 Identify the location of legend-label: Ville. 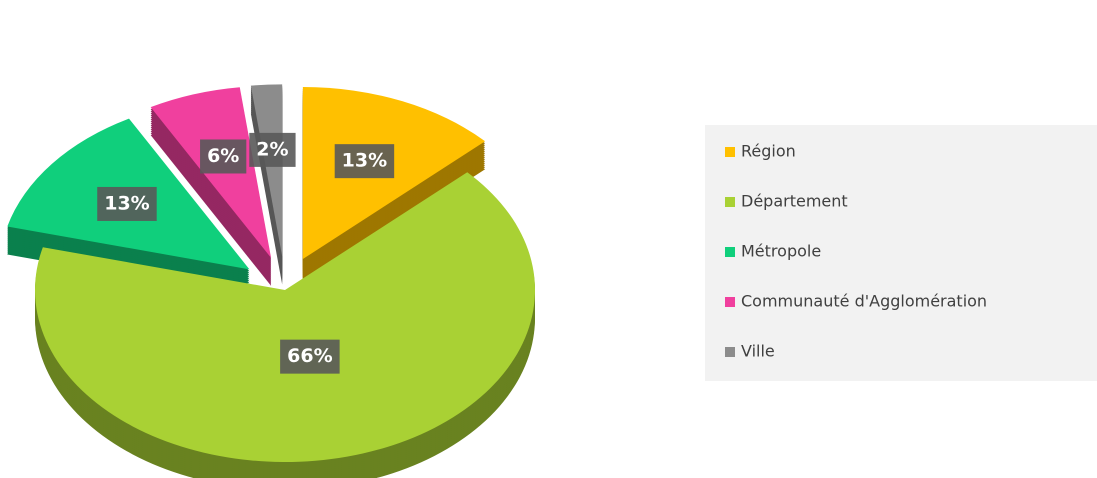
(758, 351).